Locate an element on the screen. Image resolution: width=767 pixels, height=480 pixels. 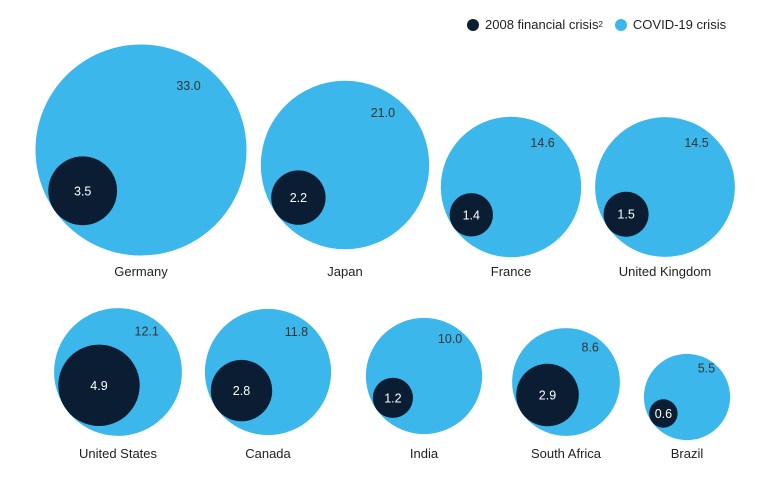
covid-value-label: 10.0 is located at coordinates (450, 339).